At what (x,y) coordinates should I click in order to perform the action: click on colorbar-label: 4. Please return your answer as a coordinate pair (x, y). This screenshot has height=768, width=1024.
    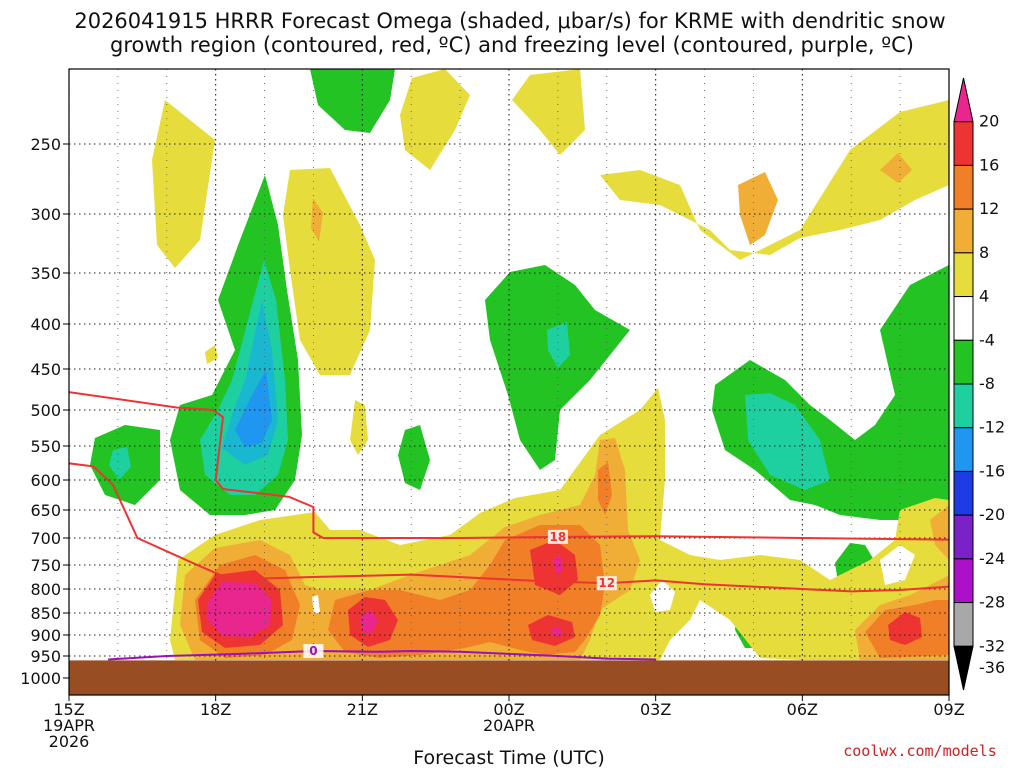
    Looking at the image, I should click on (984, 296).